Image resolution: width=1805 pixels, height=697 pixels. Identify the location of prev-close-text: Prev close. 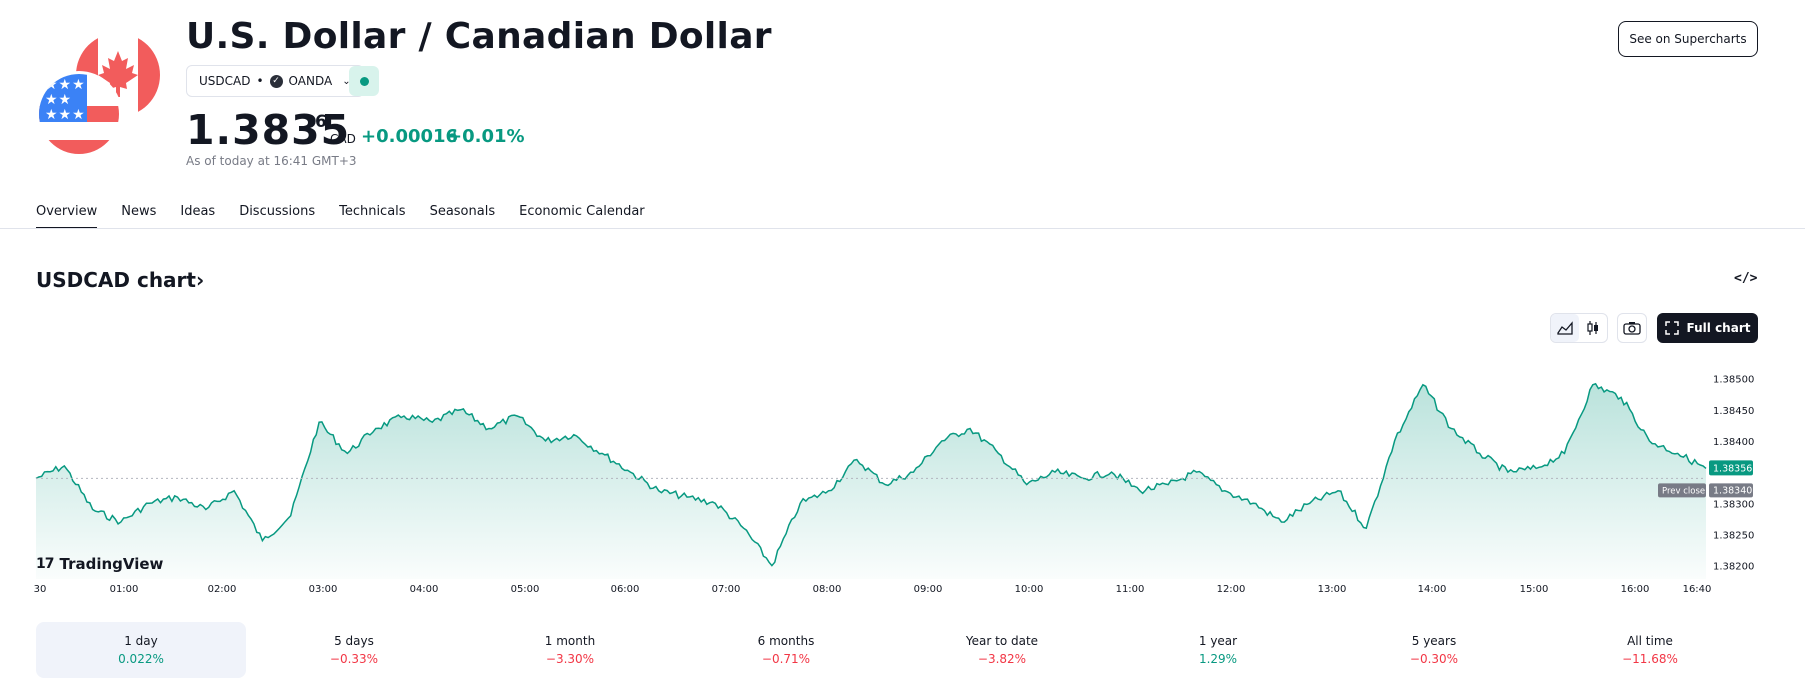
(1683, 491).